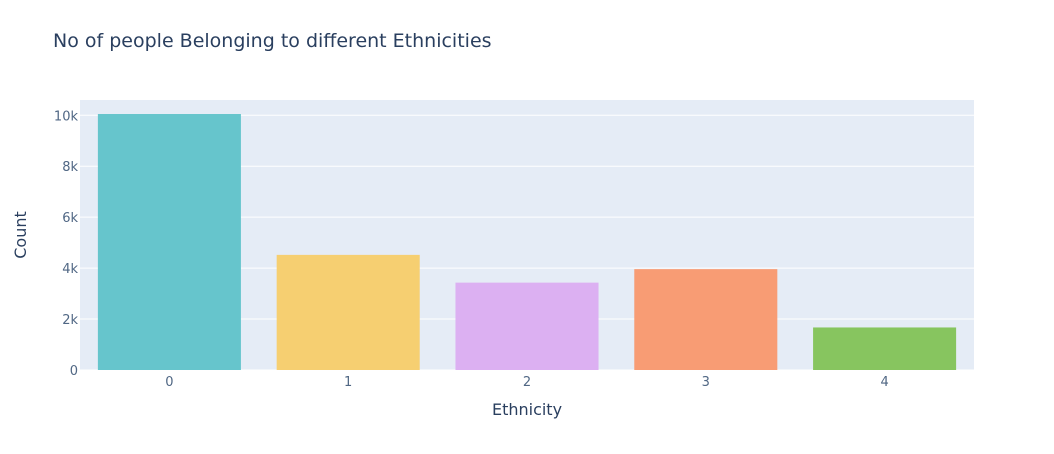  What do you see at coordinates (706, 382) in the screenshot?
I see `x-tick-label: 3` at bounding box center [706, 382].